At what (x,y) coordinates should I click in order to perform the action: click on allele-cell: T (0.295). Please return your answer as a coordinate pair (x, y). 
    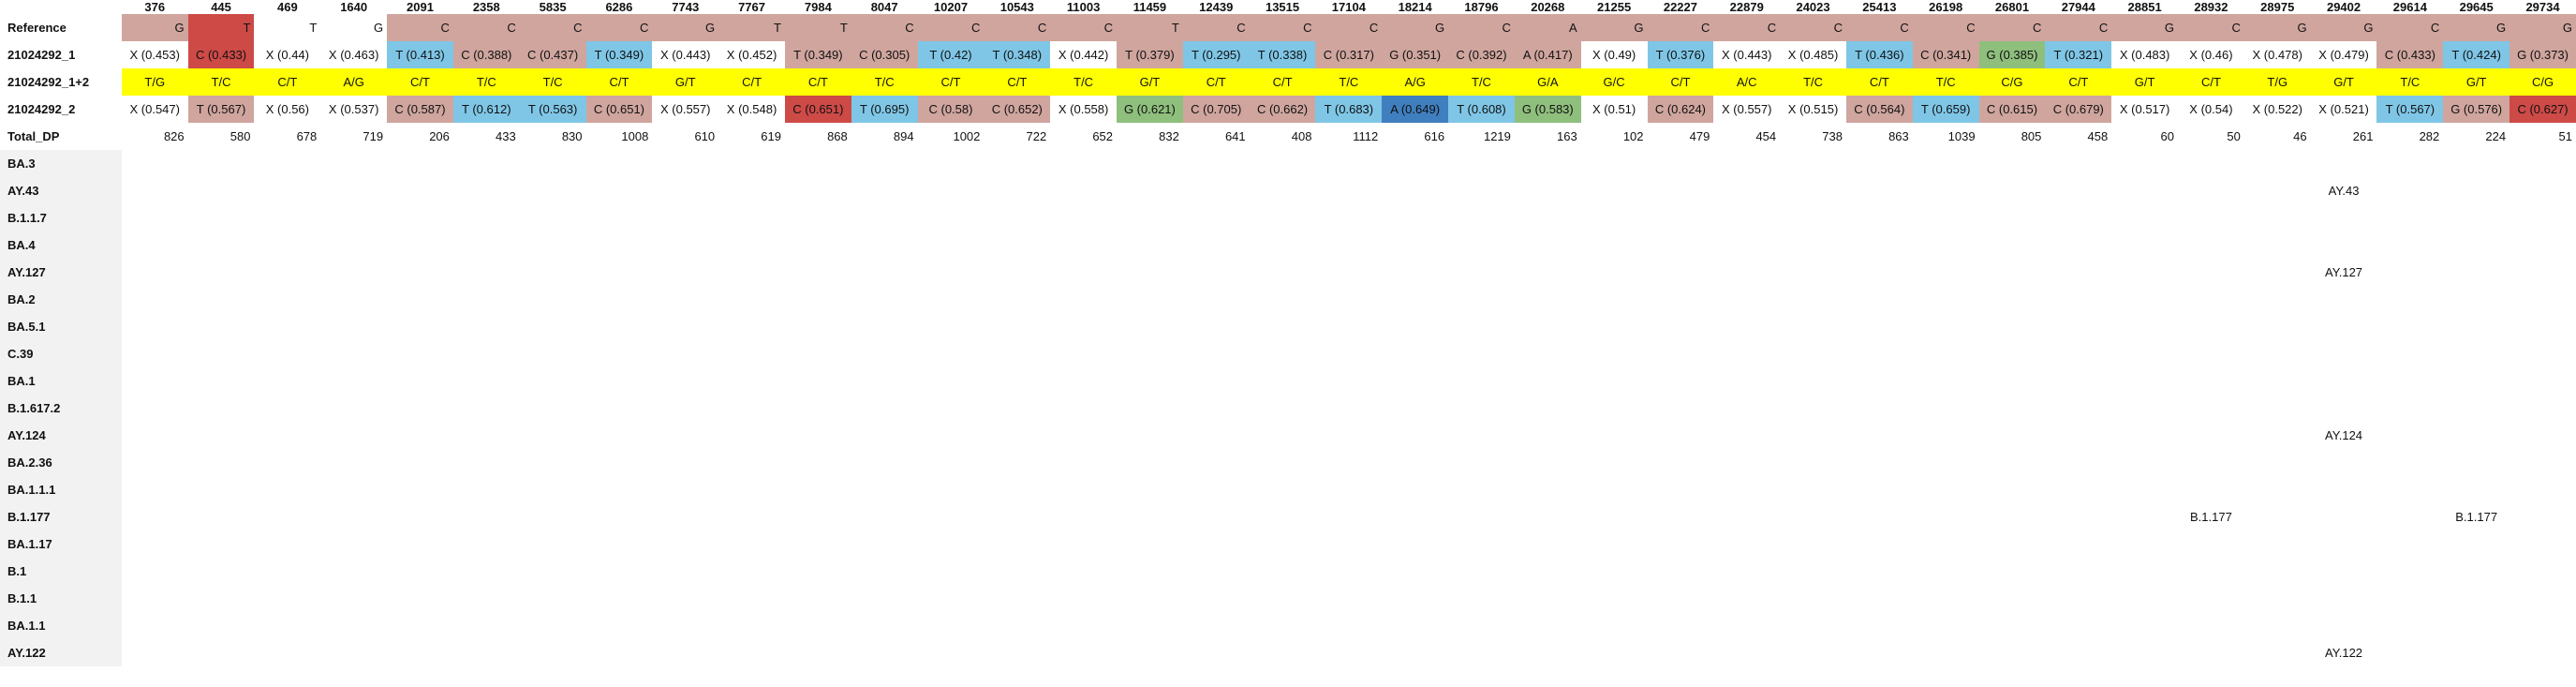
    Looking at the image, I should click on (1216, 55).